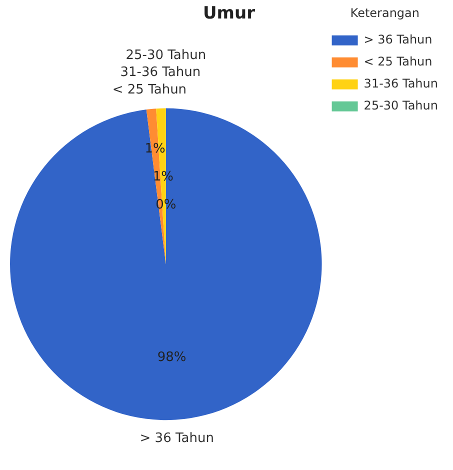  What do you see at coordinates (398, 61) in the screenshot?
I see `legend-label: < 25 Tahun` at bounding box center [398, 61].